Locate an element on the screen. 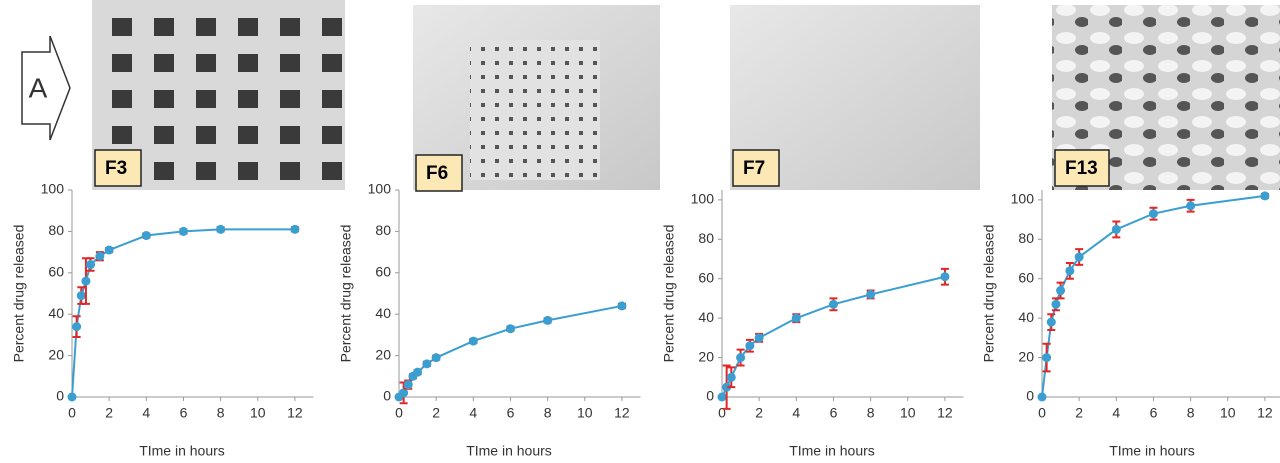  photo-detail is located at coordinates (535, 110).